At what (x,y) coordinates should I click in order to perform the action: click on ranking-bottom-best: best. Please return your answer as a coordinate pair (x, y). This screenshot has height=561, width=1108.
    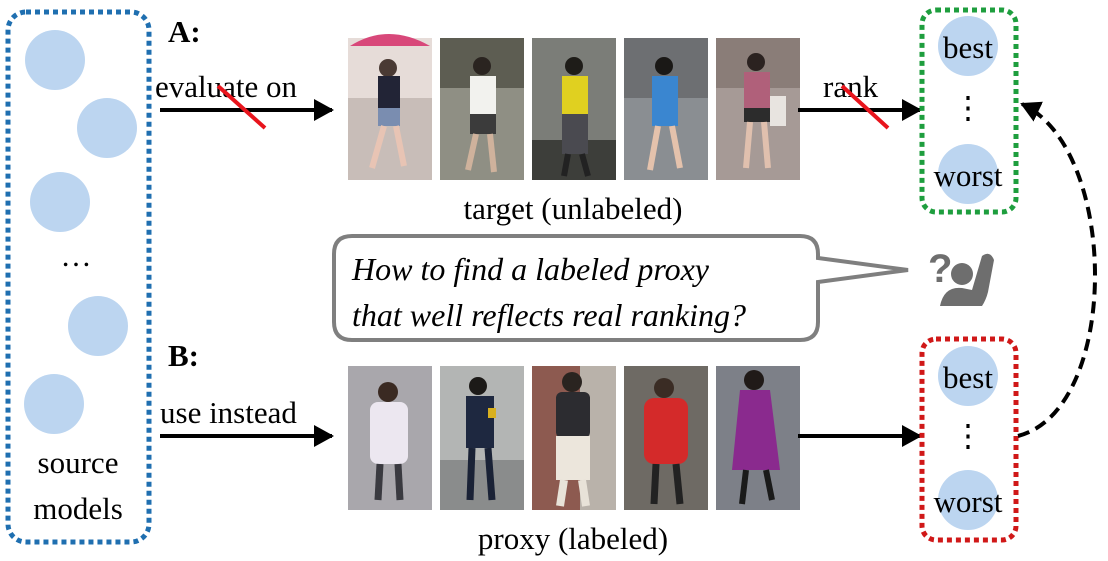
    Looking at the image, I should click on (968, 377).